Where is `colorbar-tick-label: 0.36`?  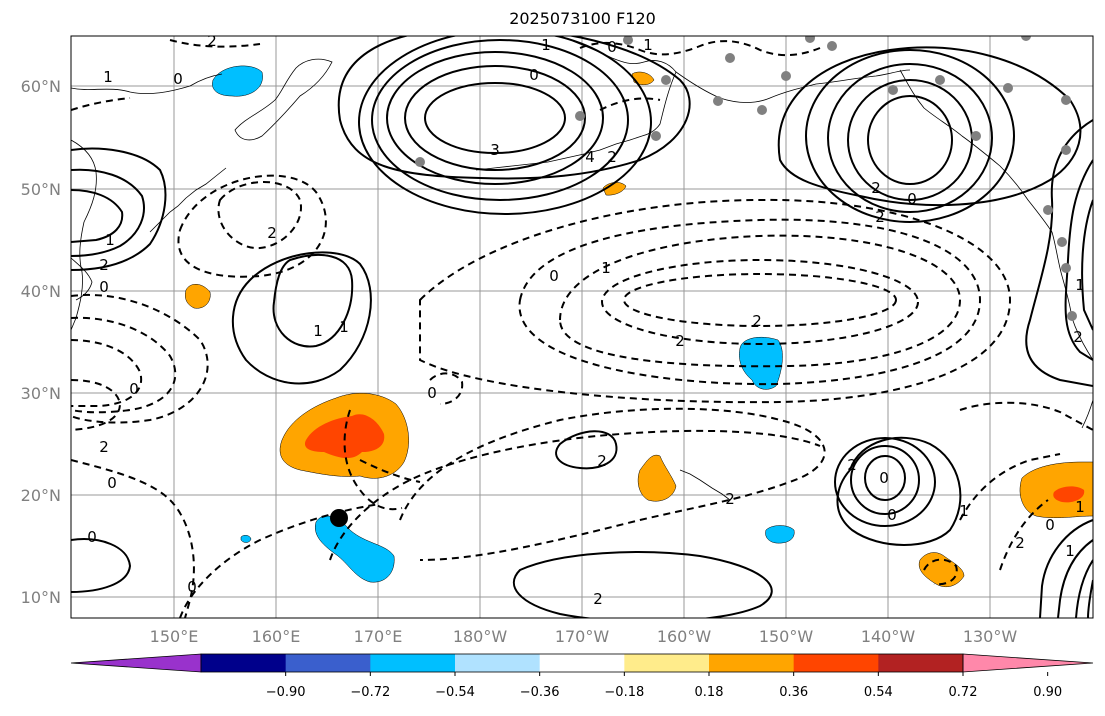 colorbar-tick-label: 0.36 is located at coordinates (793, 692).